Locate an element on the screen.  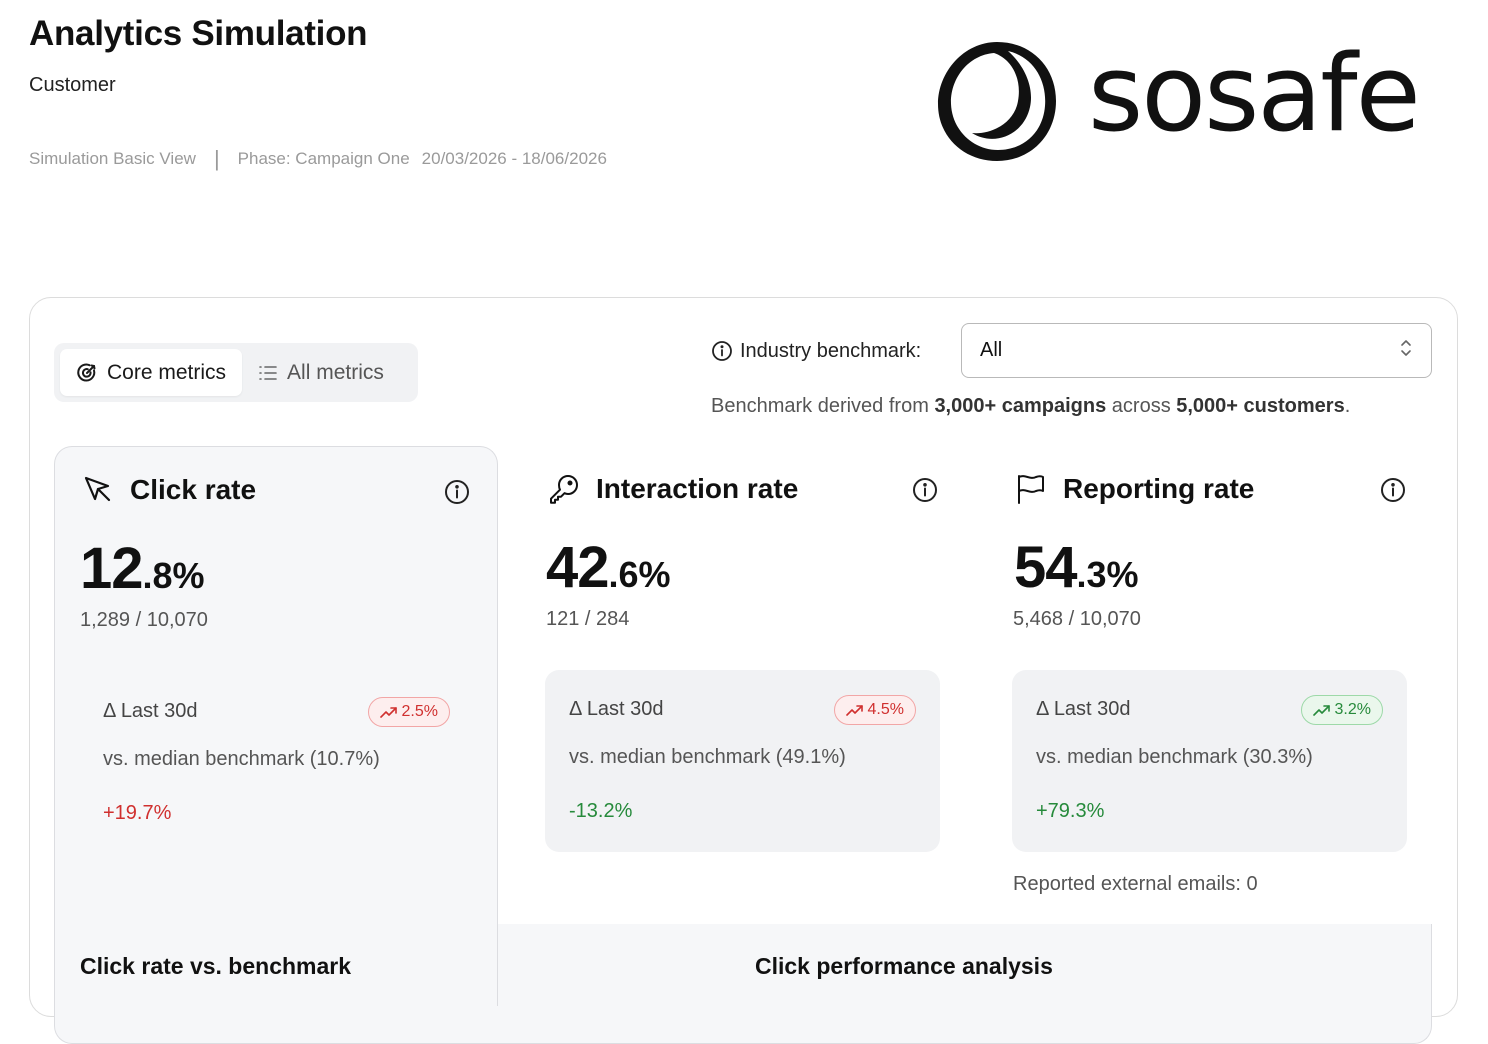
click-rate-header: Click rate is located at coordinates (169, 490).